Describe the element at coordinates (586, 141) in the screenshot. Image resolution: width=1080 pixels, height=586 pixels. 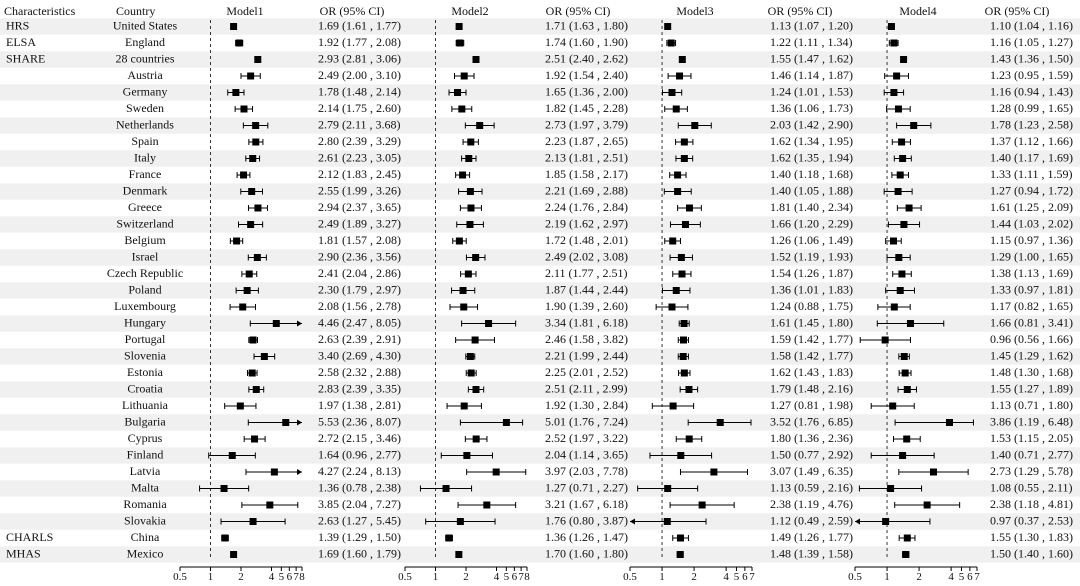
I see `or-ci-value: 2.23 (1.87 , 2.65)` at that location.